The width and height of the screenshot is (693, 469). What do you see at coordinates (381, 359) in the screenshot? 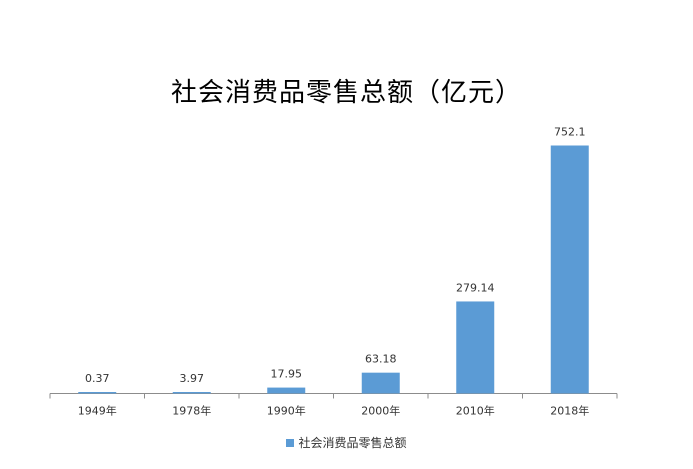
I see `data-label: 63.18` at bounding box center [381, 359].